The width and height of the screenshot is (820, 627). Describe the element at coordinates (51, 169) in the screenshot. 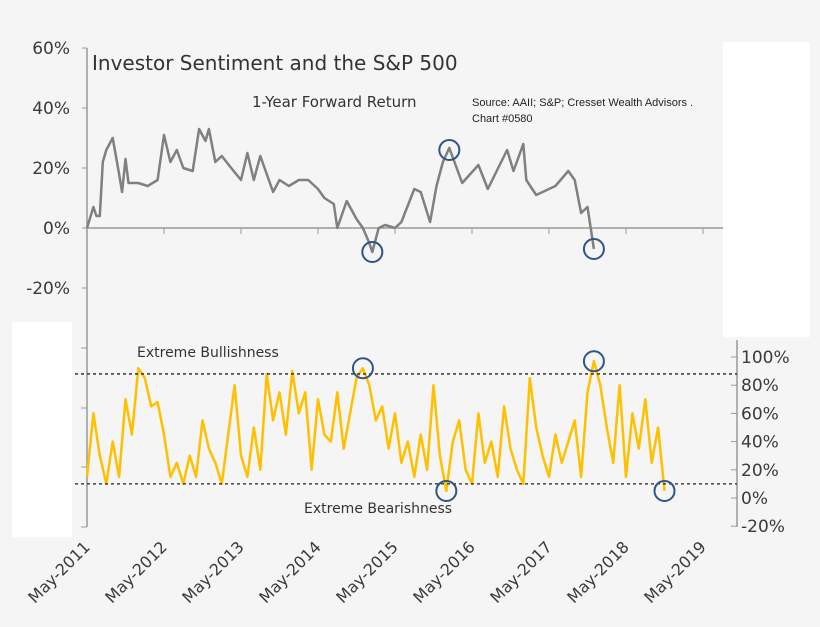

I see `top-y-tick-label: 20%` at that location.